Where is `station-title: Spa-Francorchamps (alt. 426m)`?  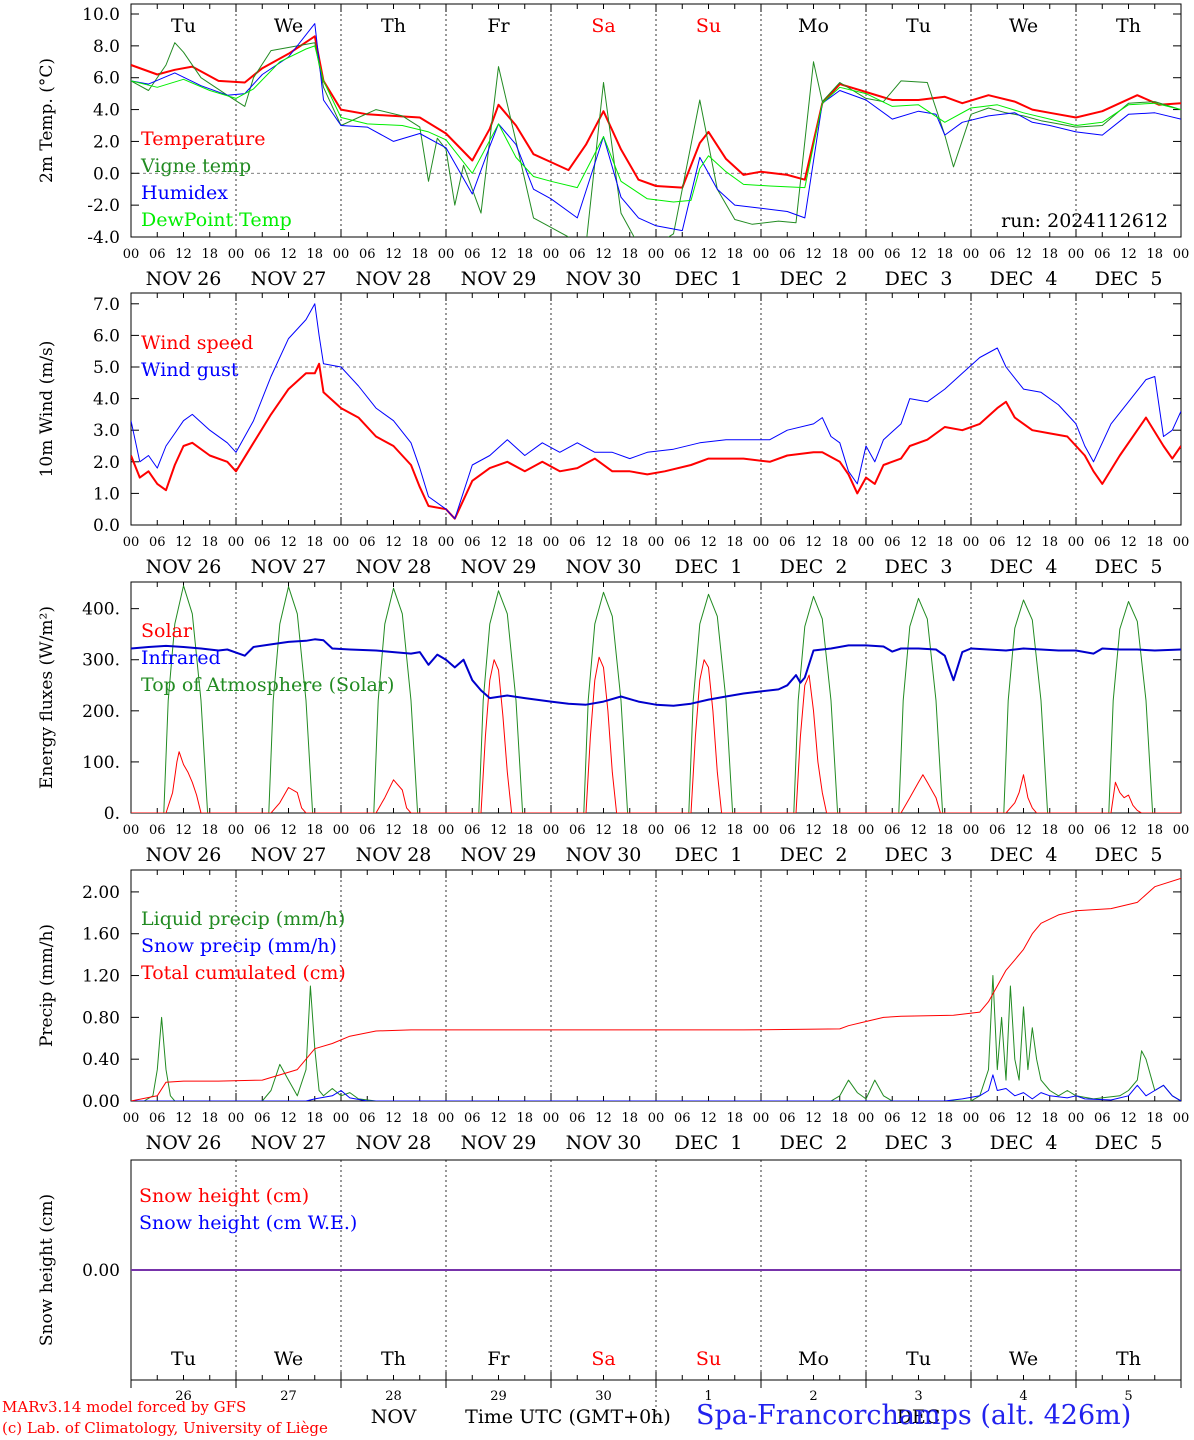 station-title: Spa-Francorchamps (alt. 426m) is located at coordinates (914, 1415).